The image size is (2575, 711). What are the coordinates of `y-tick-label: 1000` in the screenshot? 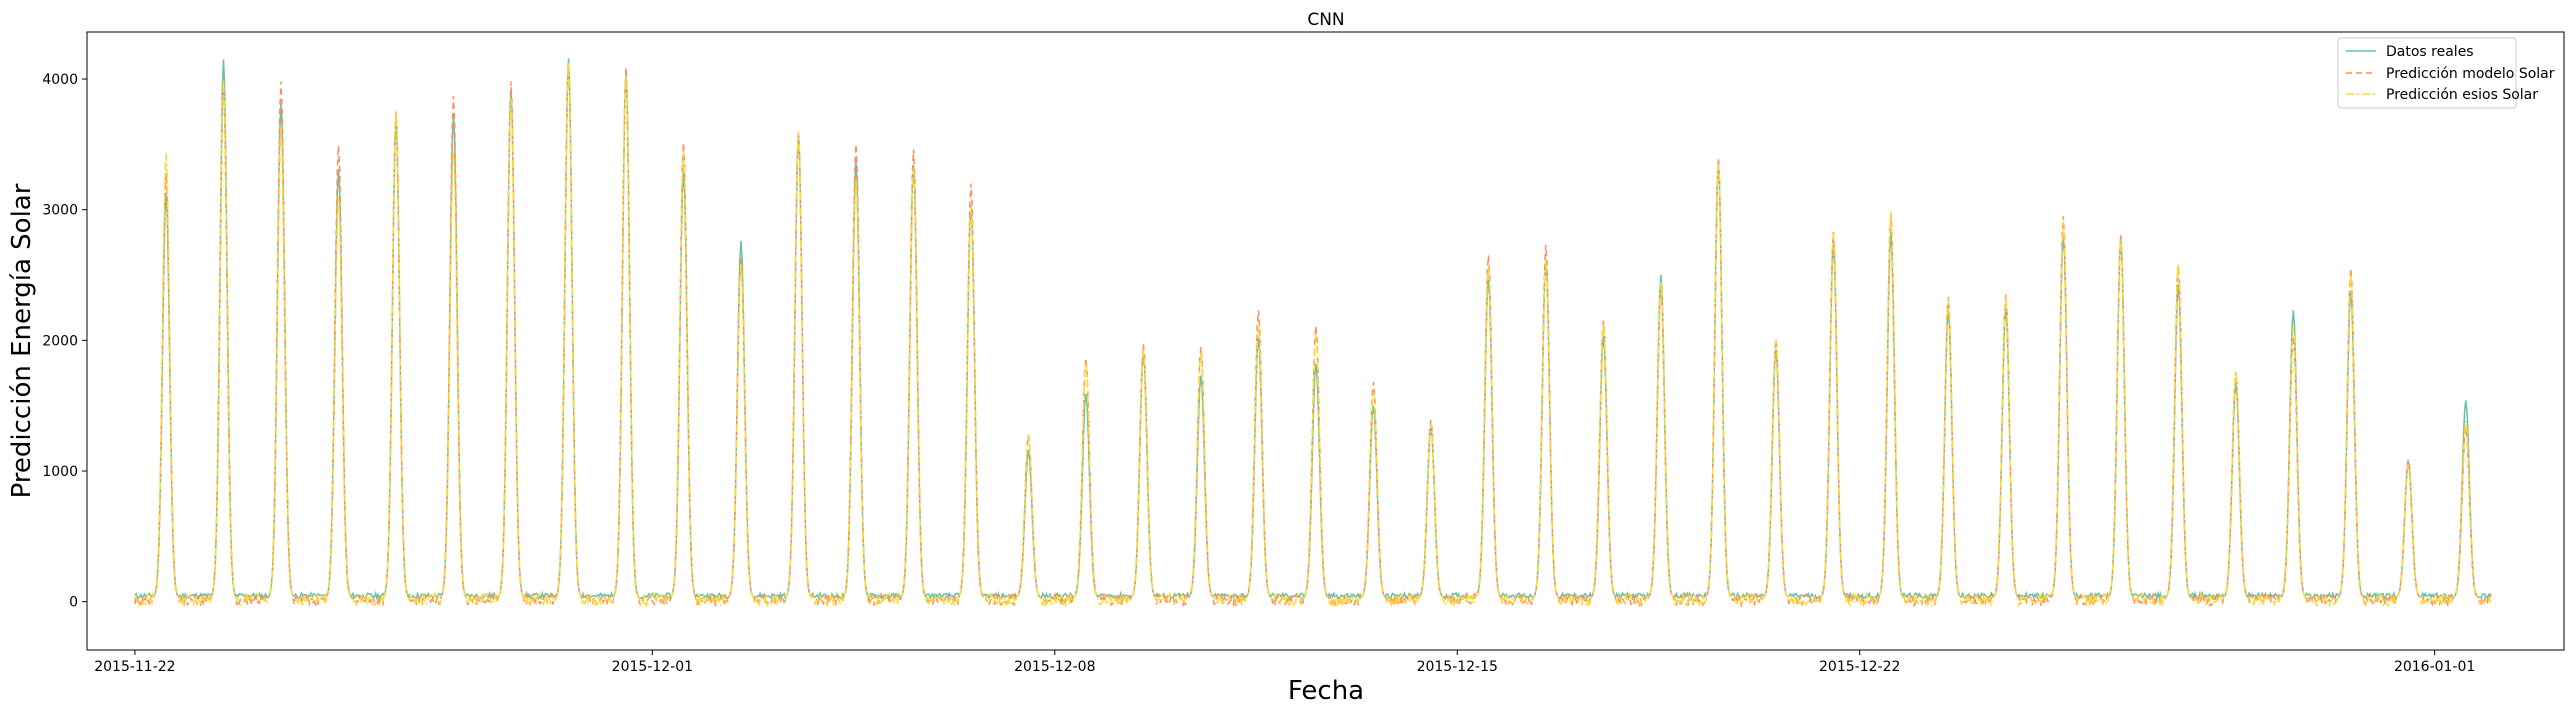 It's located at (60, 472).